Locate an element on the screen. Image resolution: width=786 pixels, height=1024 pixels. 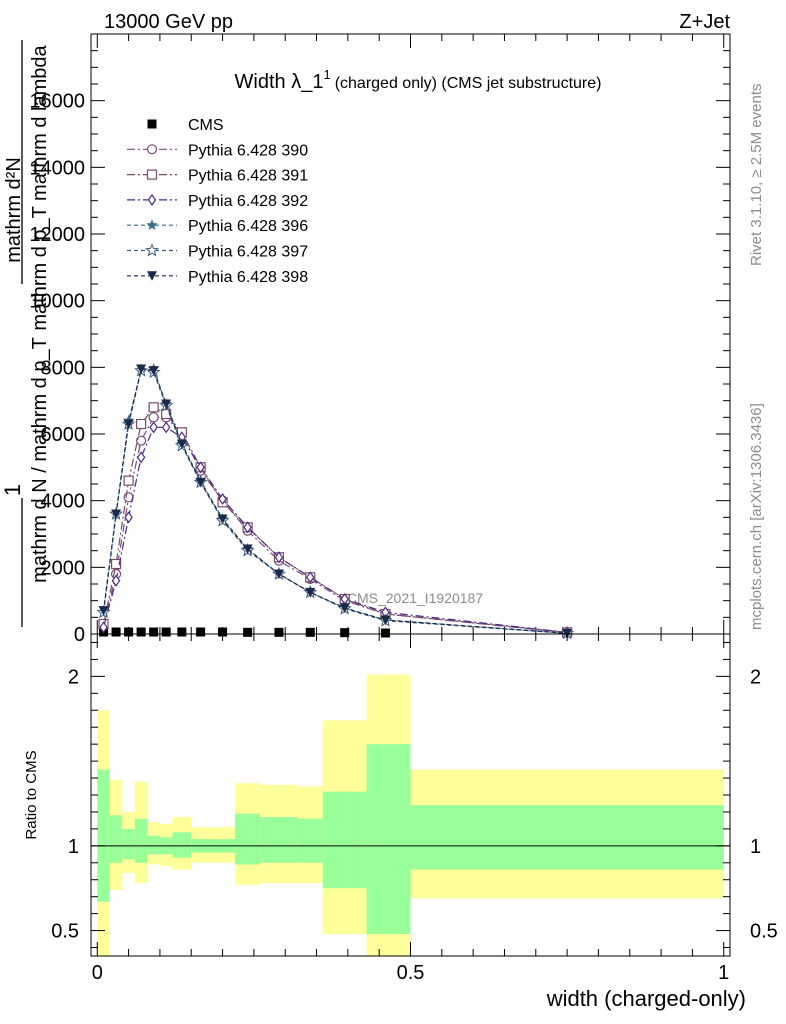
legend-entry: CMS is located at coordinates (185, 125).